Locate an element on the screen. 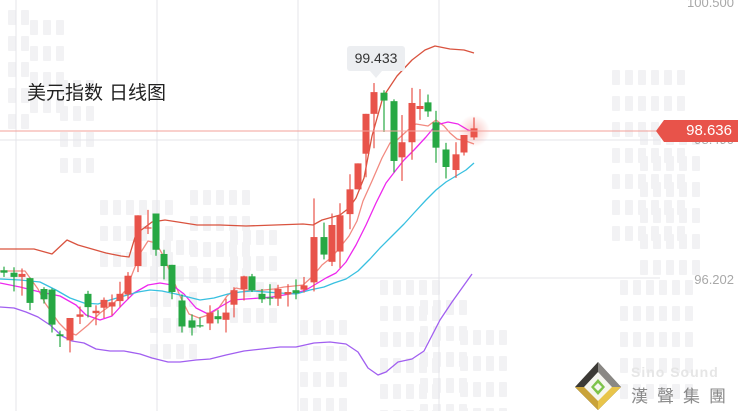  current-price-line is located at coordinates (332, 131).